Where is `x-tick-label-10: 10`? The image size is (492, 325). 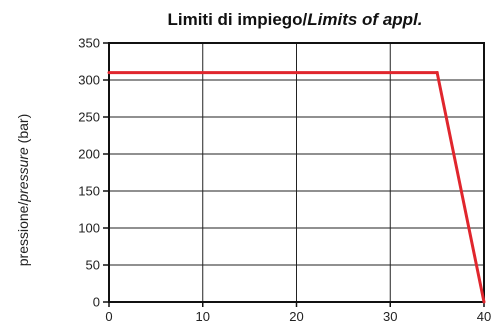
x-tick-label-10: 10 is located at coordinates (203, 316).